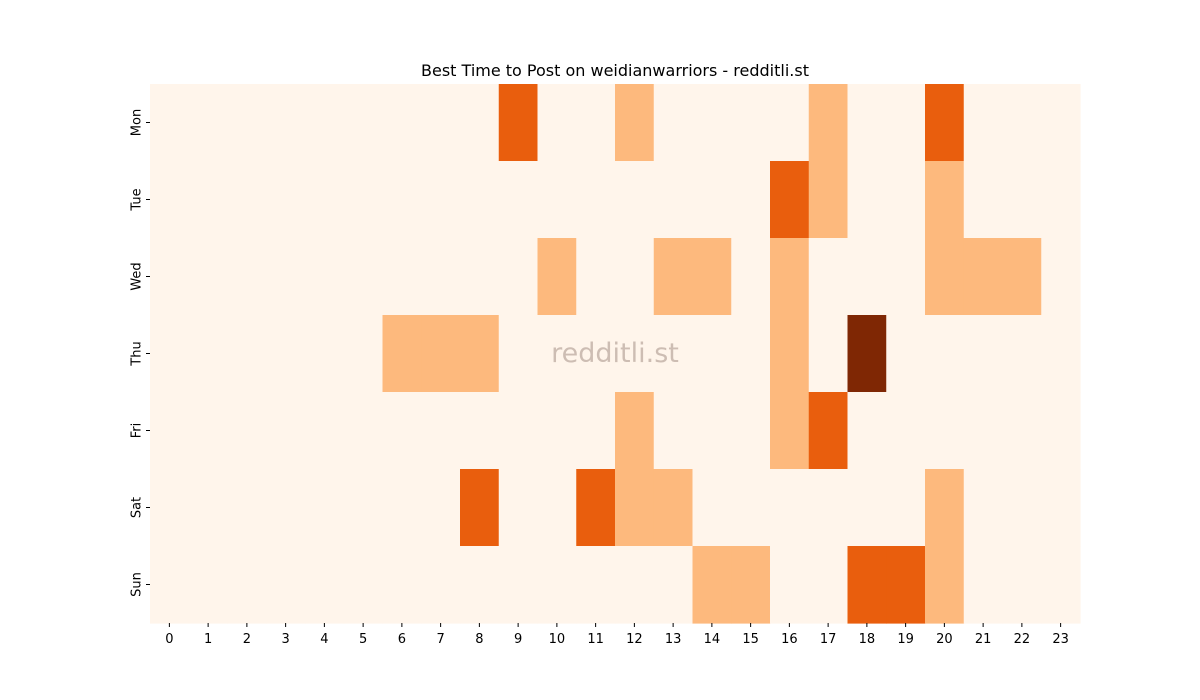 This screenshot has height=700, width=1200. What do you see at coordinates (673, 639) in the screenshot?
I see `x-tick-label: 13` at bounding box center [673, 639].